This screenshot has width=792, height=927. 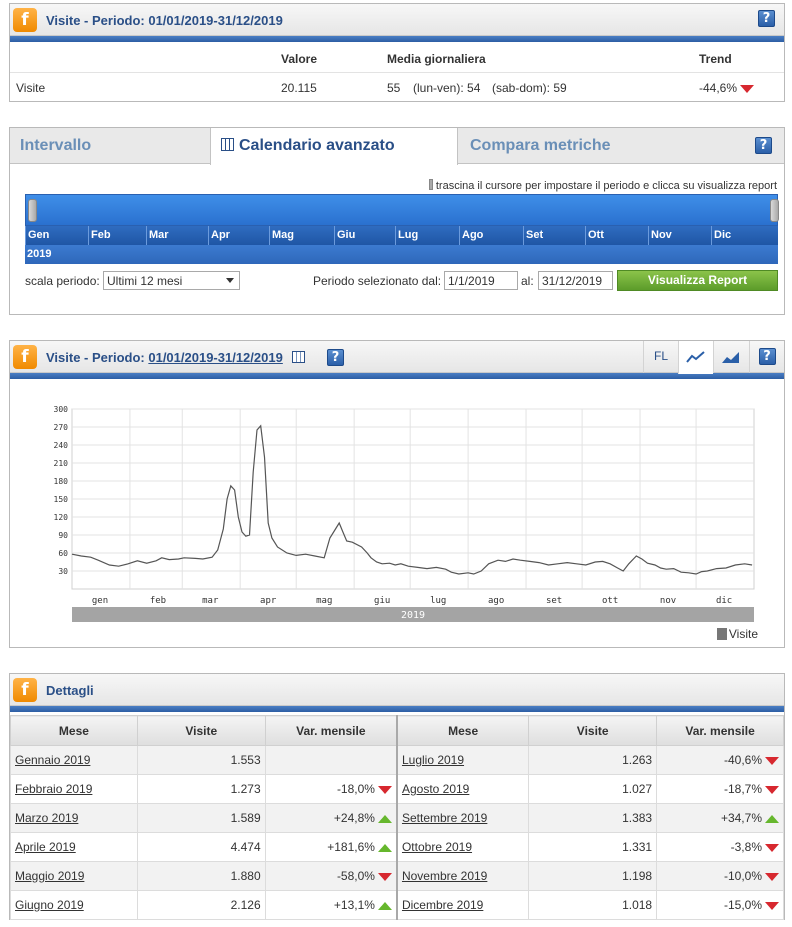 What do you see at coordinates (746, 847) in the screenshot?
I see `var-value: -3,8%` at bounding box center [746, 847].